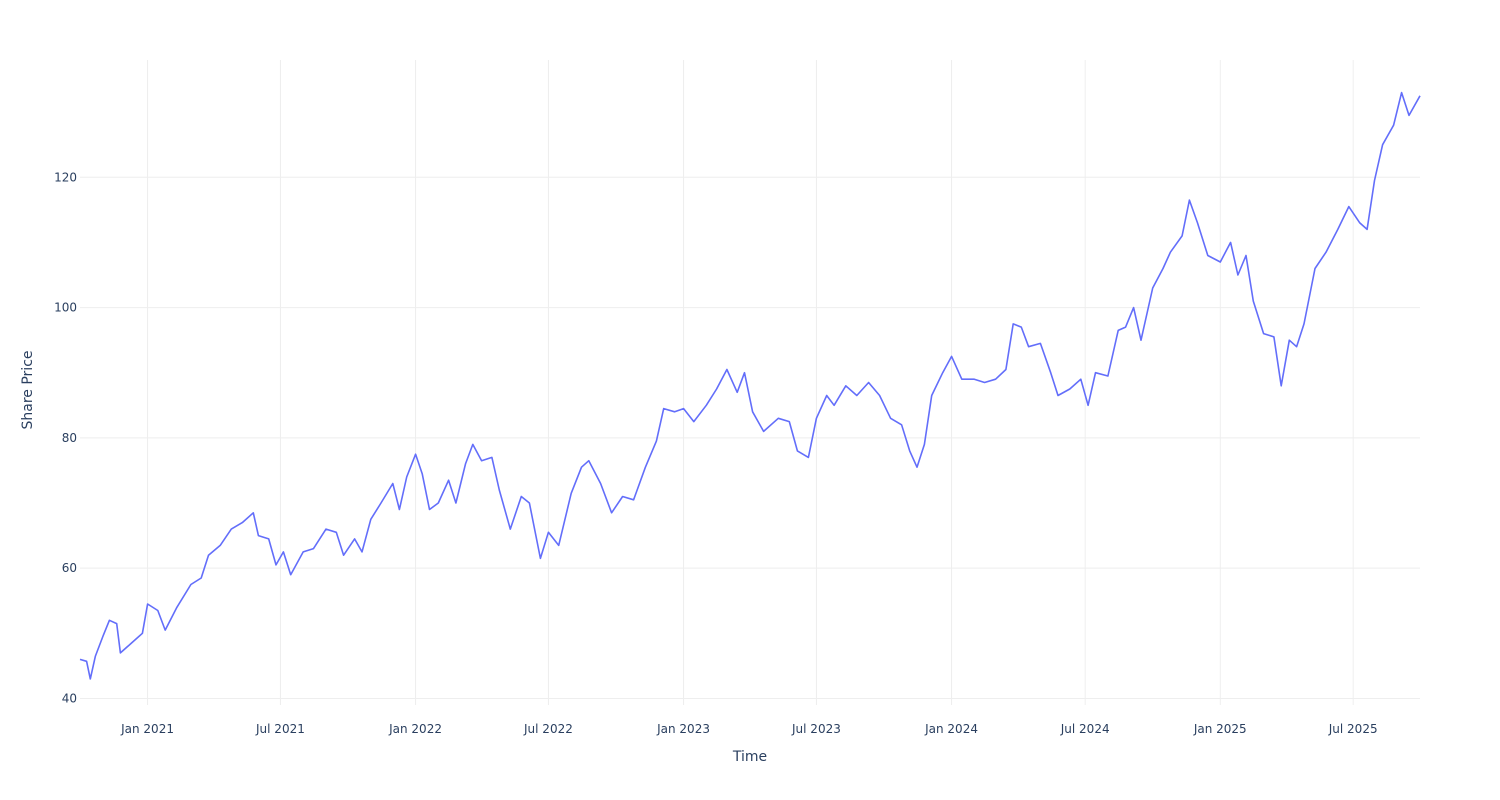 The image size is (1500, 800). Describe the element at coordinates (816, 729) in the screenshot. I see `x-tick-label: Jul 2023` at that location.